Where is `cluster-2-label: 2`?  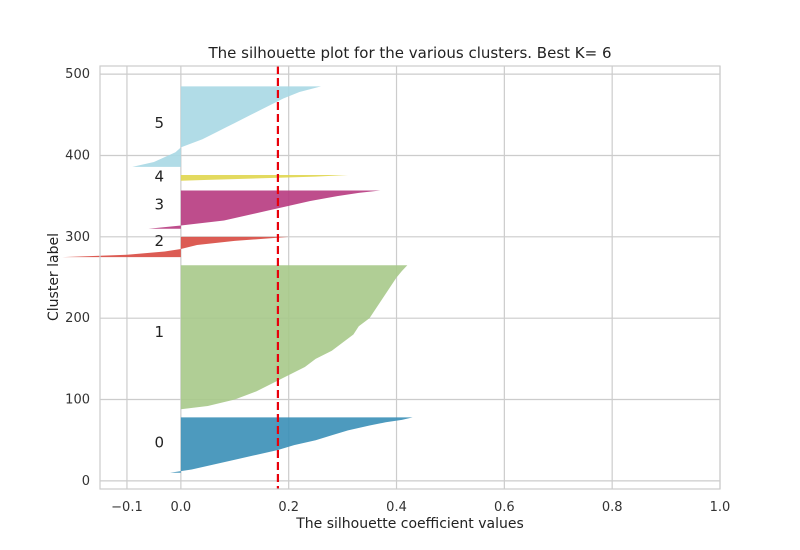
cluster-2-label: 2 is located at coordinates (160, 241).